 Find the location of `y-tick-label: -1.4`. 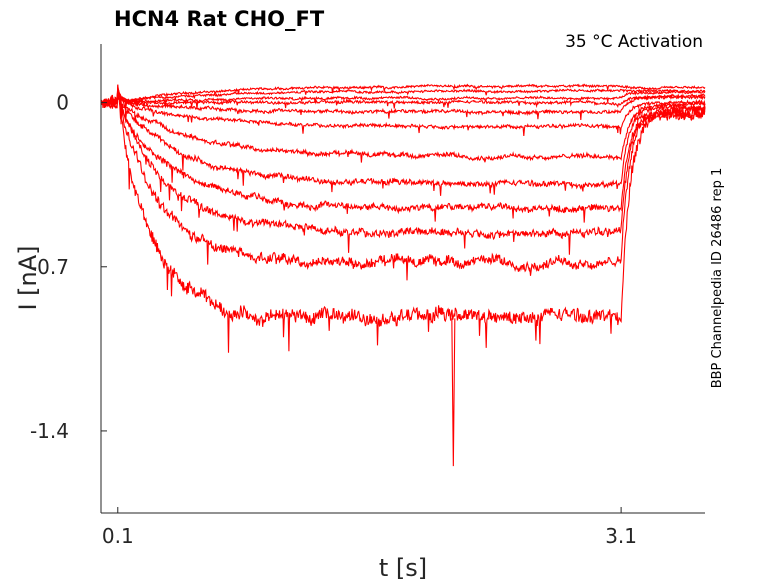

y-tick-label: -1.4 is located at coordinates (49, 431).